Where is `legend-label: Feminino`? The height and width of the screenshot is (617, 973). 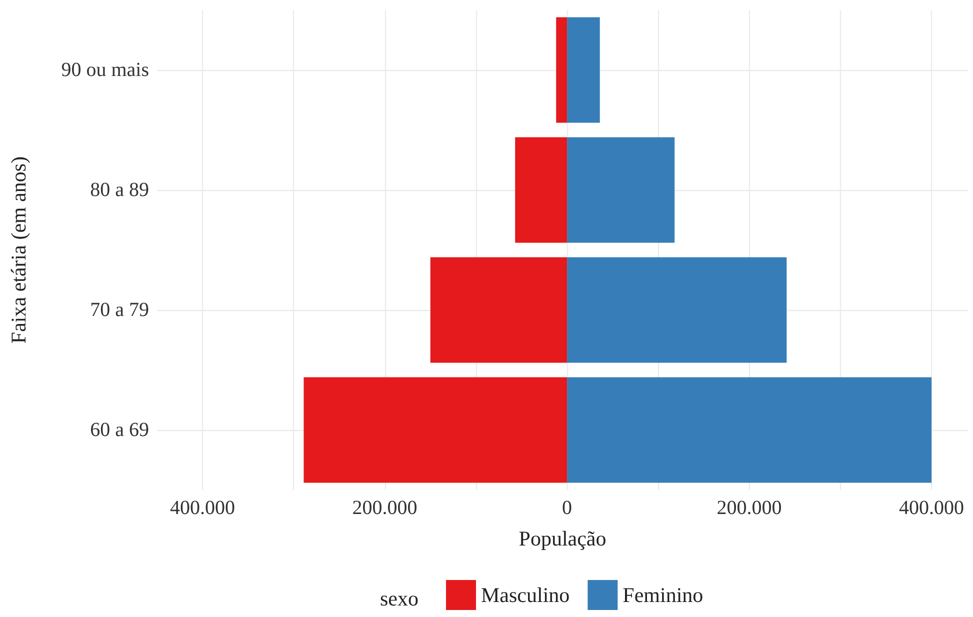
legend-label: Feminino is located at coordinates (663, 595).